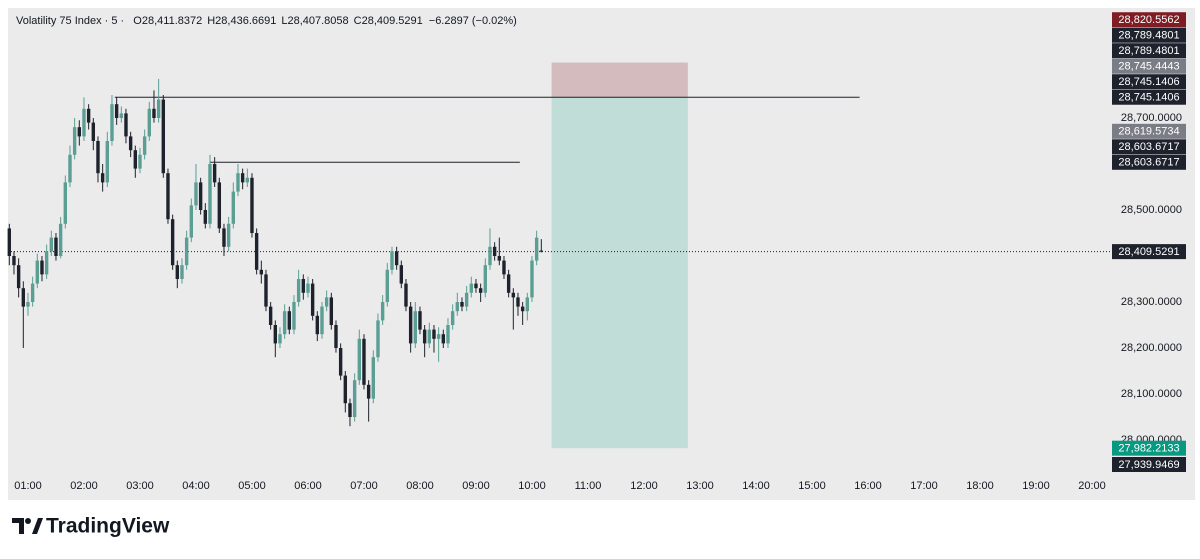 Image resolution: width=1200 pixels, height=559 pixels. Describe the element at coordinates (137, 21) in the screenshot. I see `ohlc-key: O` at that location.